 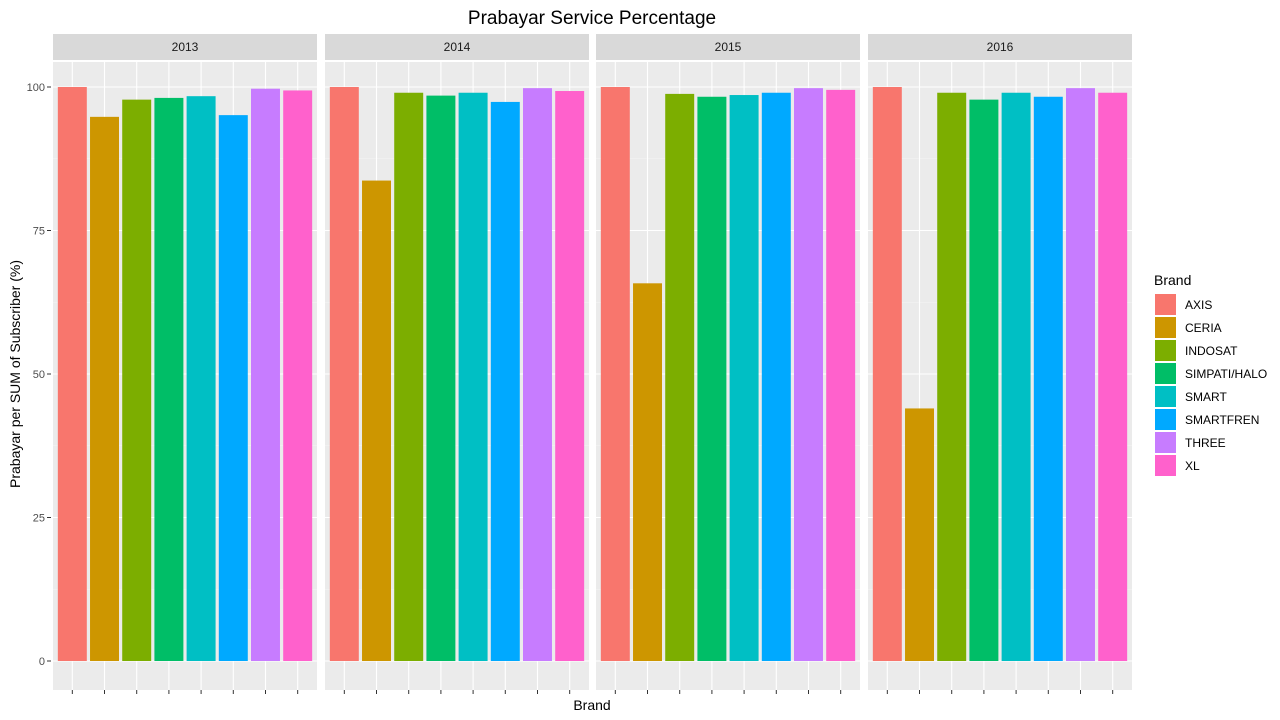 I want to click on bar-2016-indosat, so click(x=952, y=377).